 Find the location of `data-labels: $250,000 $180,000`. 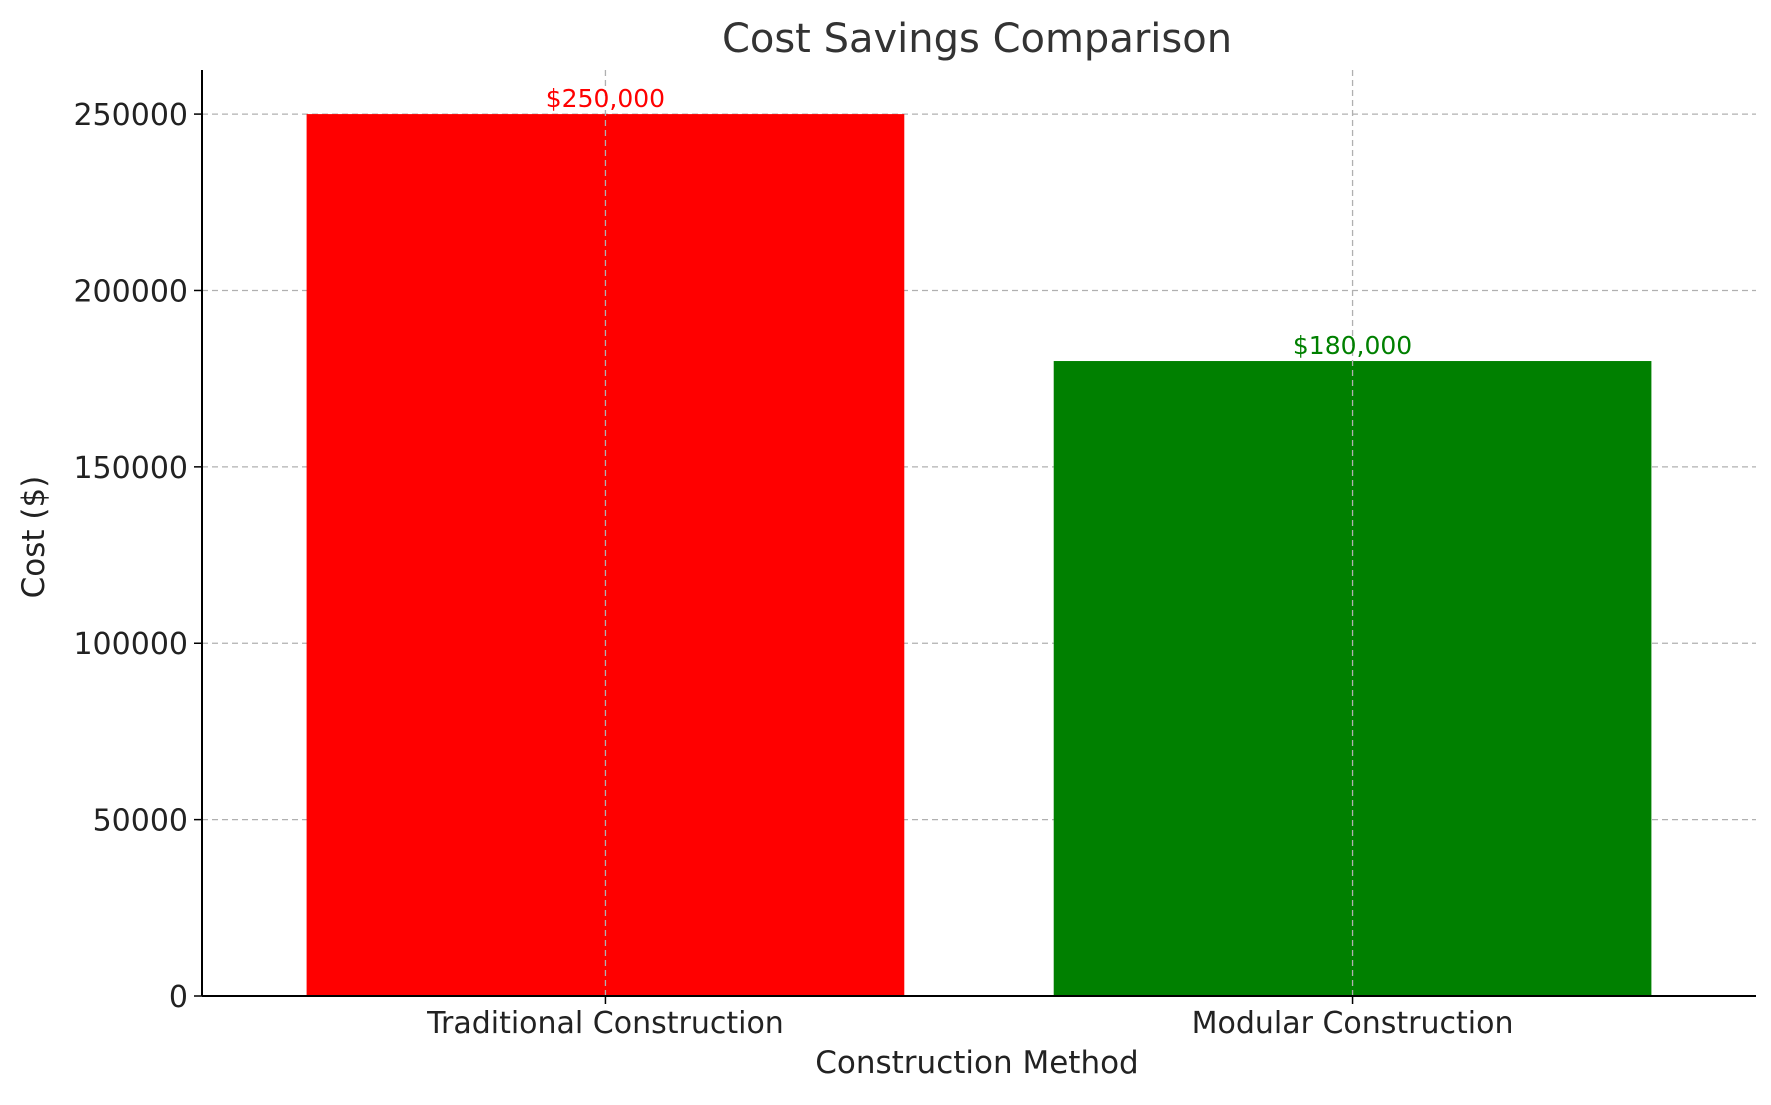

data-labels: $250,000 $180,000 is located at coordinates (979, 222).